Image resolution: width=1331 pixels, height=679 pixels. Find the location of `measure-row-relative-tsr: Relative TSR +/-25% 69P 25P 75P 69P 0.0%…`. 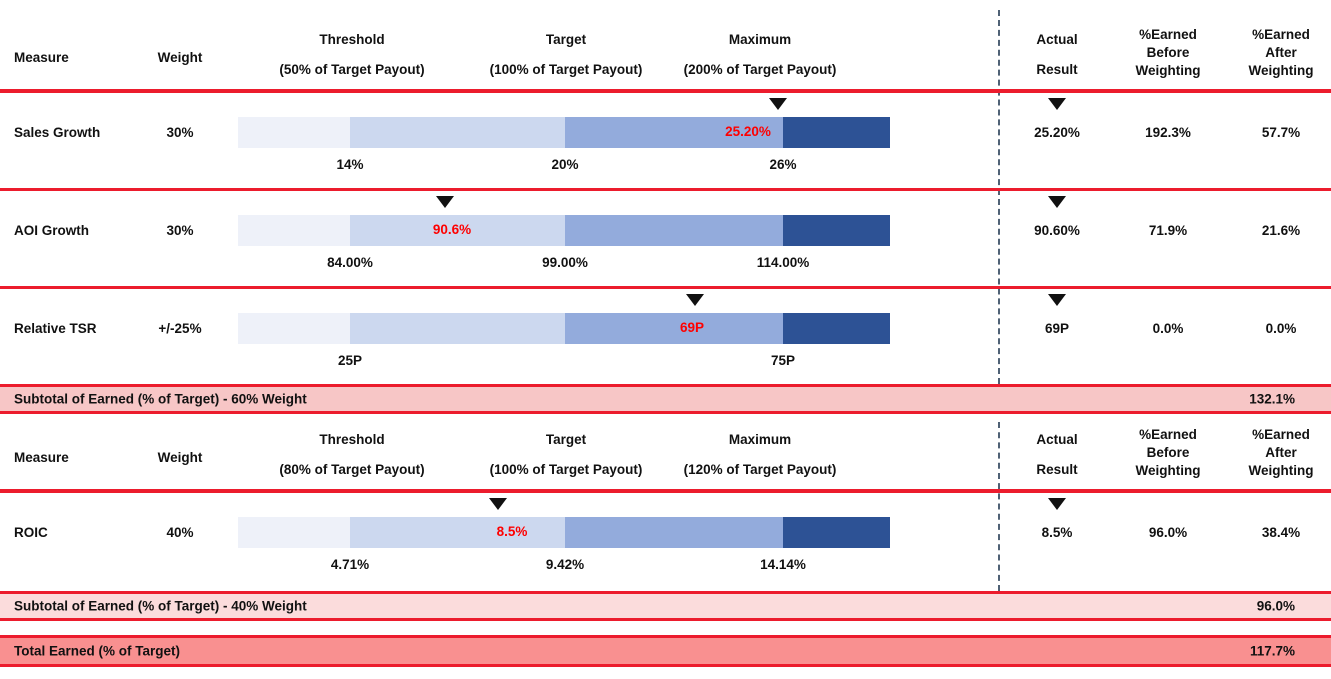

measure-row-relative-tsr: Relative TSR +/-25% 69P 25P 75P 69P 0.0%… is located at coordinates (665, 336).